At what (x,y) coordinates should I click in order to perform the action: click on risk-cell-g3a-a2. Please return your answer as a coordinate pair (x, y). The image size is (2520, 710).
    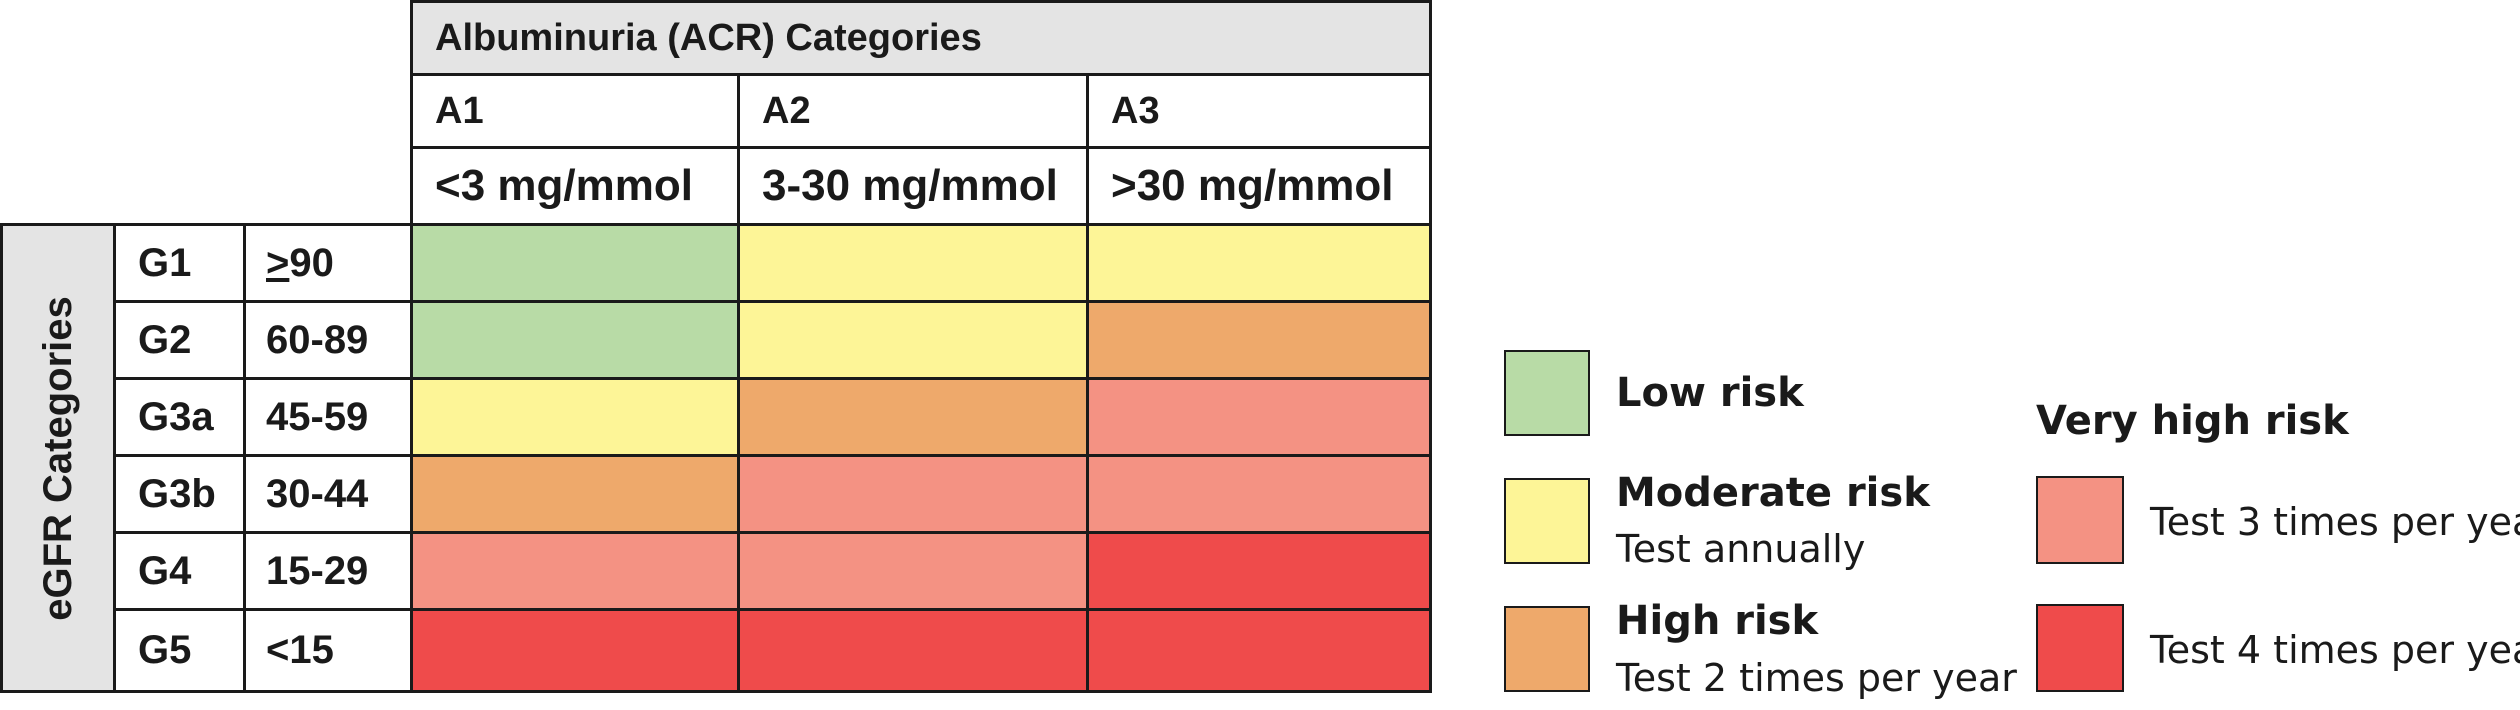
    Looking at the image, I should click on (913, 417).